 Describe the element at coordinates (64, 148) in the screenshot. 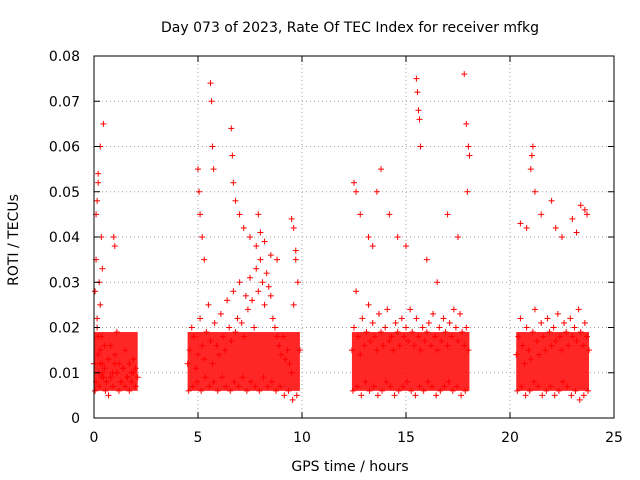

I see `y-tick-label: 0.06` at that location.